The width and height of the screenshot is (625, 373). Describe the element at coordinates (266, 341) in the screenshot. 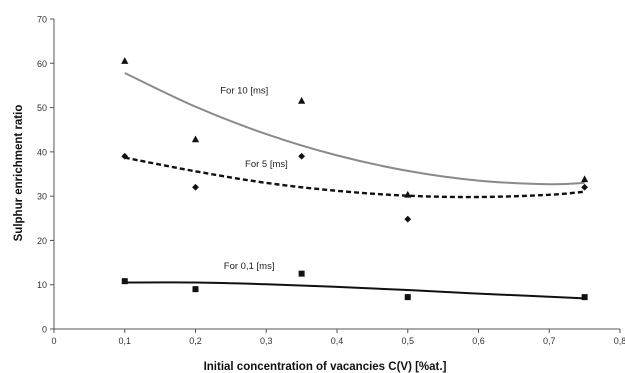

I see `x-tick-label: 0,3` at that location.